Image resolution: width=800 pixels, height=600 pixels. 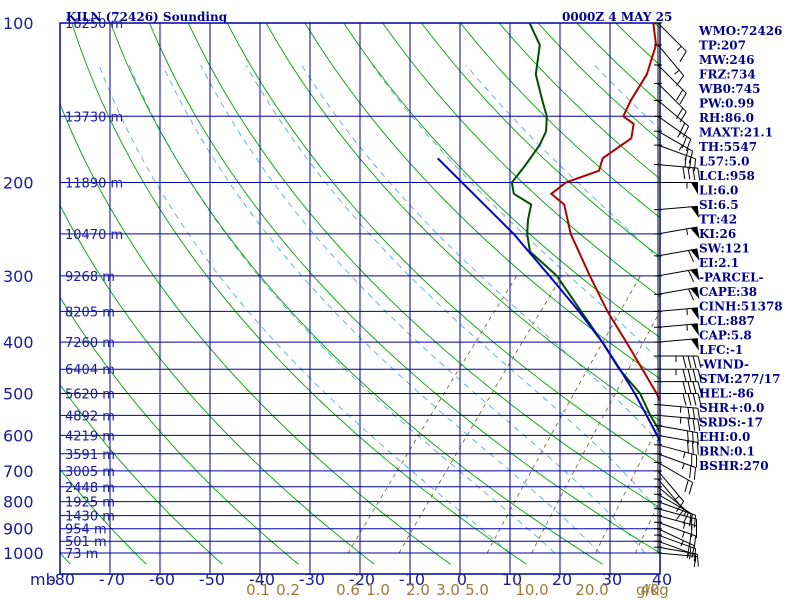 I want to click on pressure-tick-label: 900, so click(x=18, y=529).